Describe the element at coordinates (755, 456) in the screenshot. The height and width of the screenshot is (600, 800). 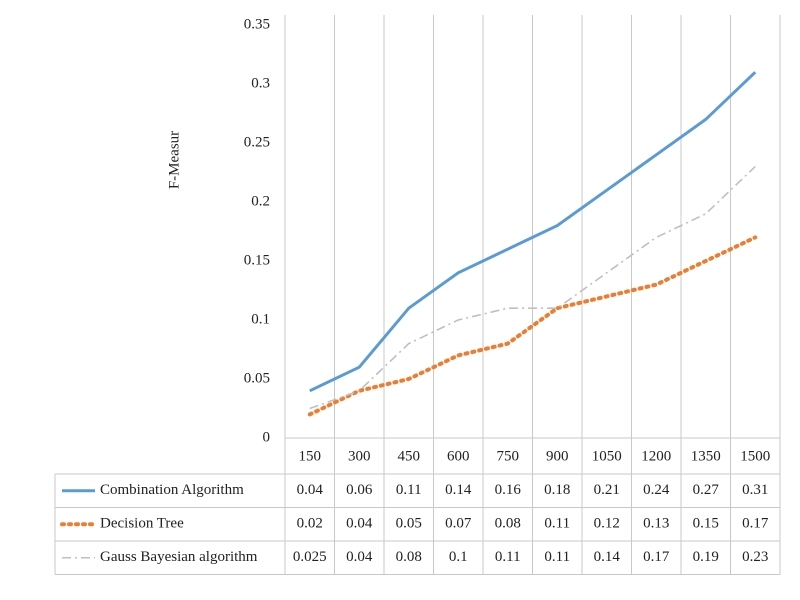
I see `x-tick-label: 1500` at that location.